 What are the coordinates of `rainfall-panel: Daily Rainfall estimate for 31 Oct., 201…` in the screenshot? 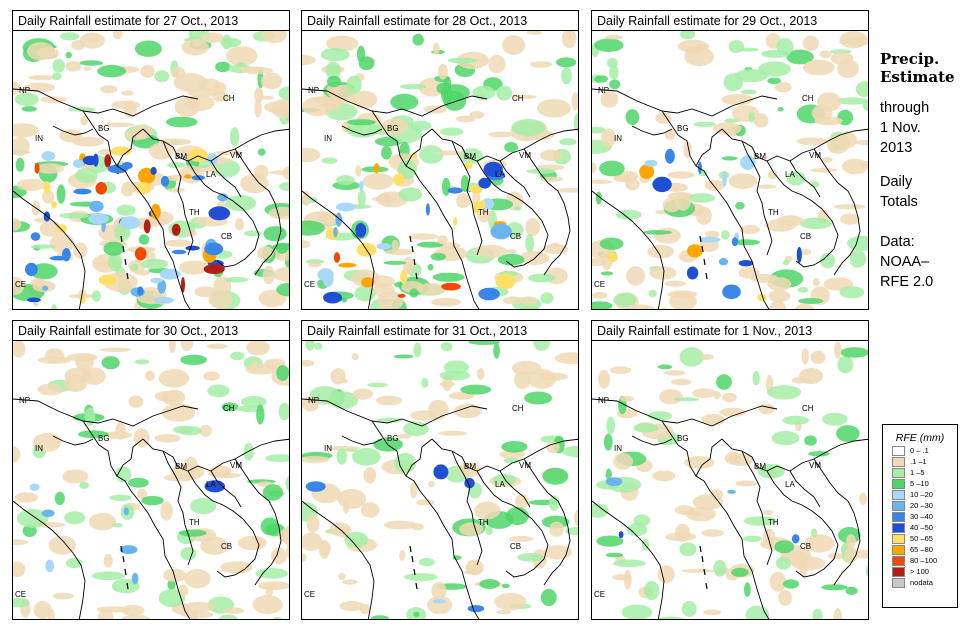 It's located at (440, 470).